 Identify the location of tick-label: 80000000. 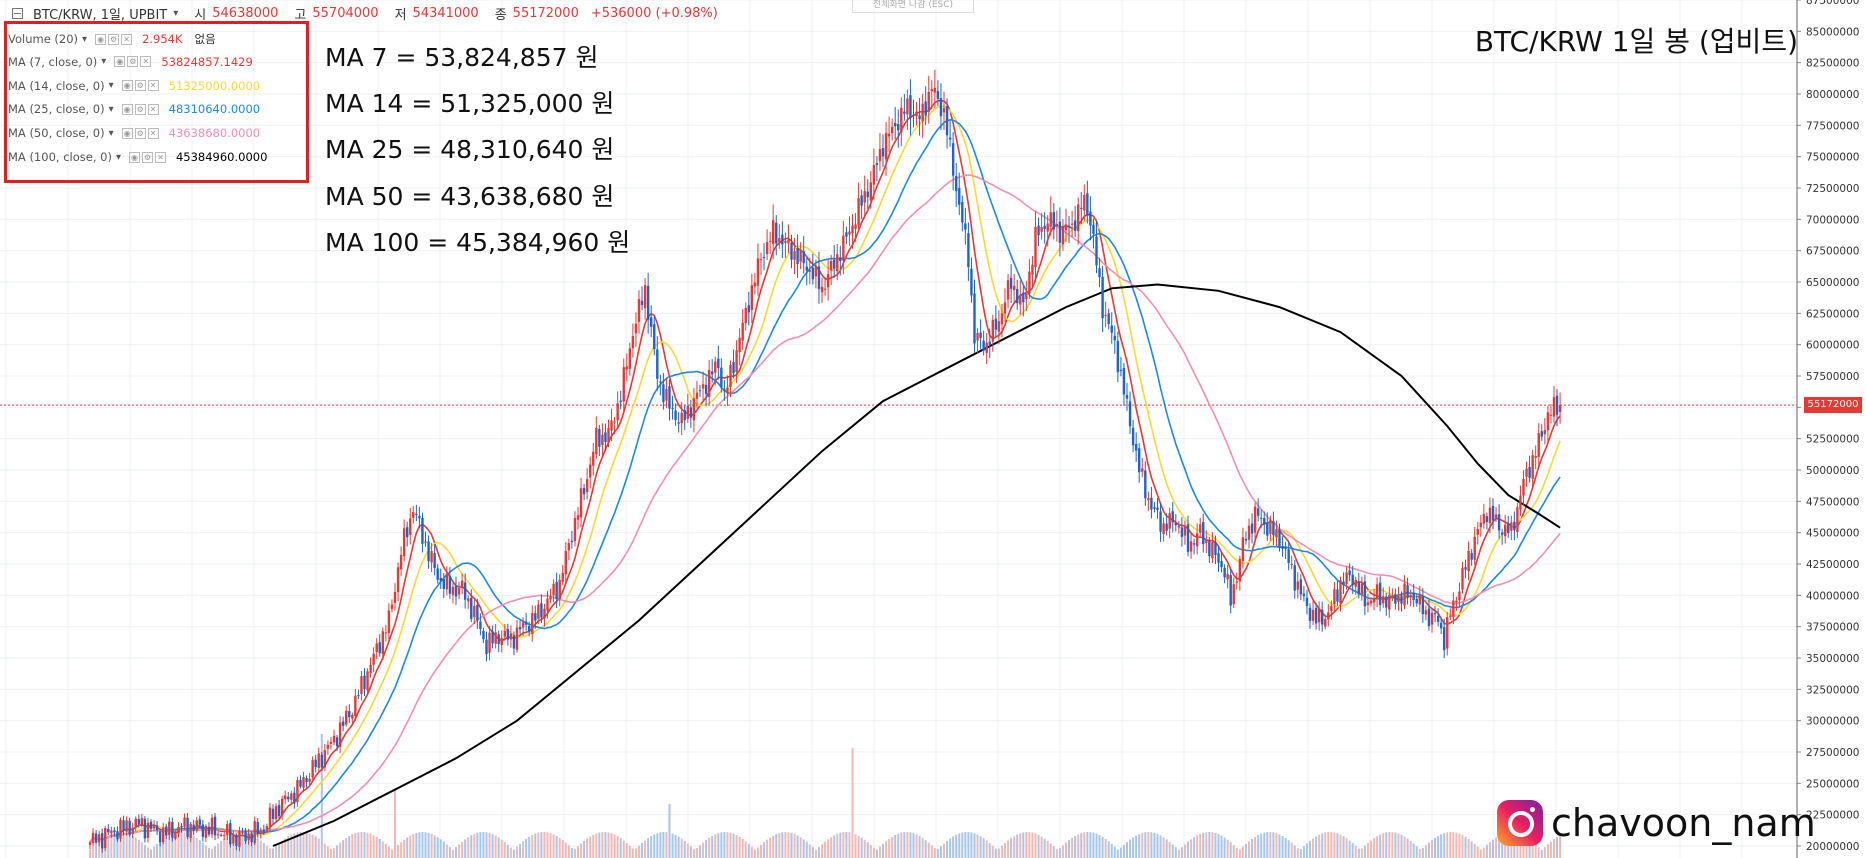
(1832, 95).